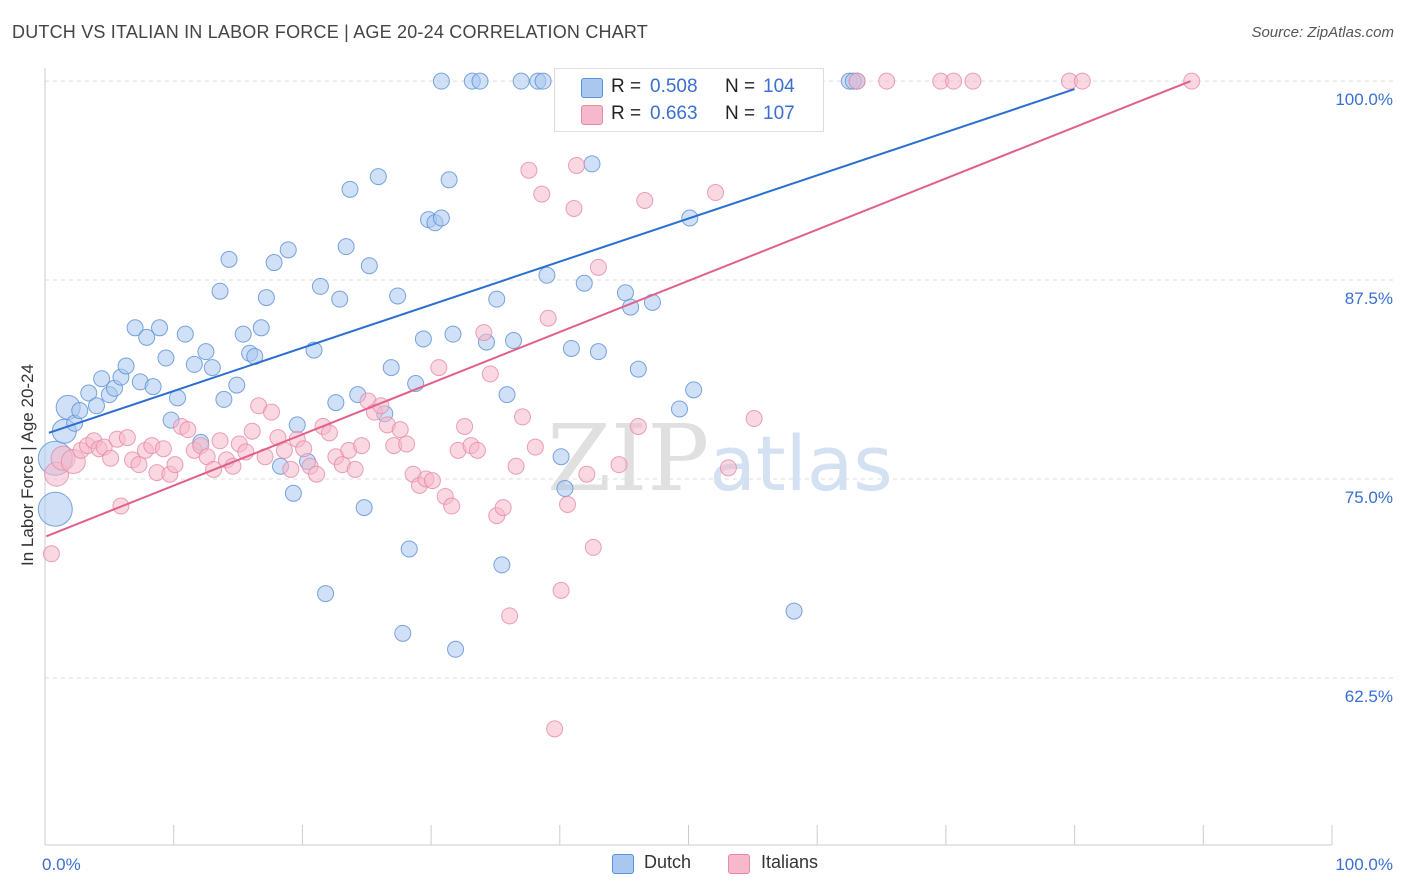 The width and height of the screenshot is (1406, 892). I want to click on correlation-legend: R = 0.508 N = 104 R = 0.663 N = 107, so click(689, 100).